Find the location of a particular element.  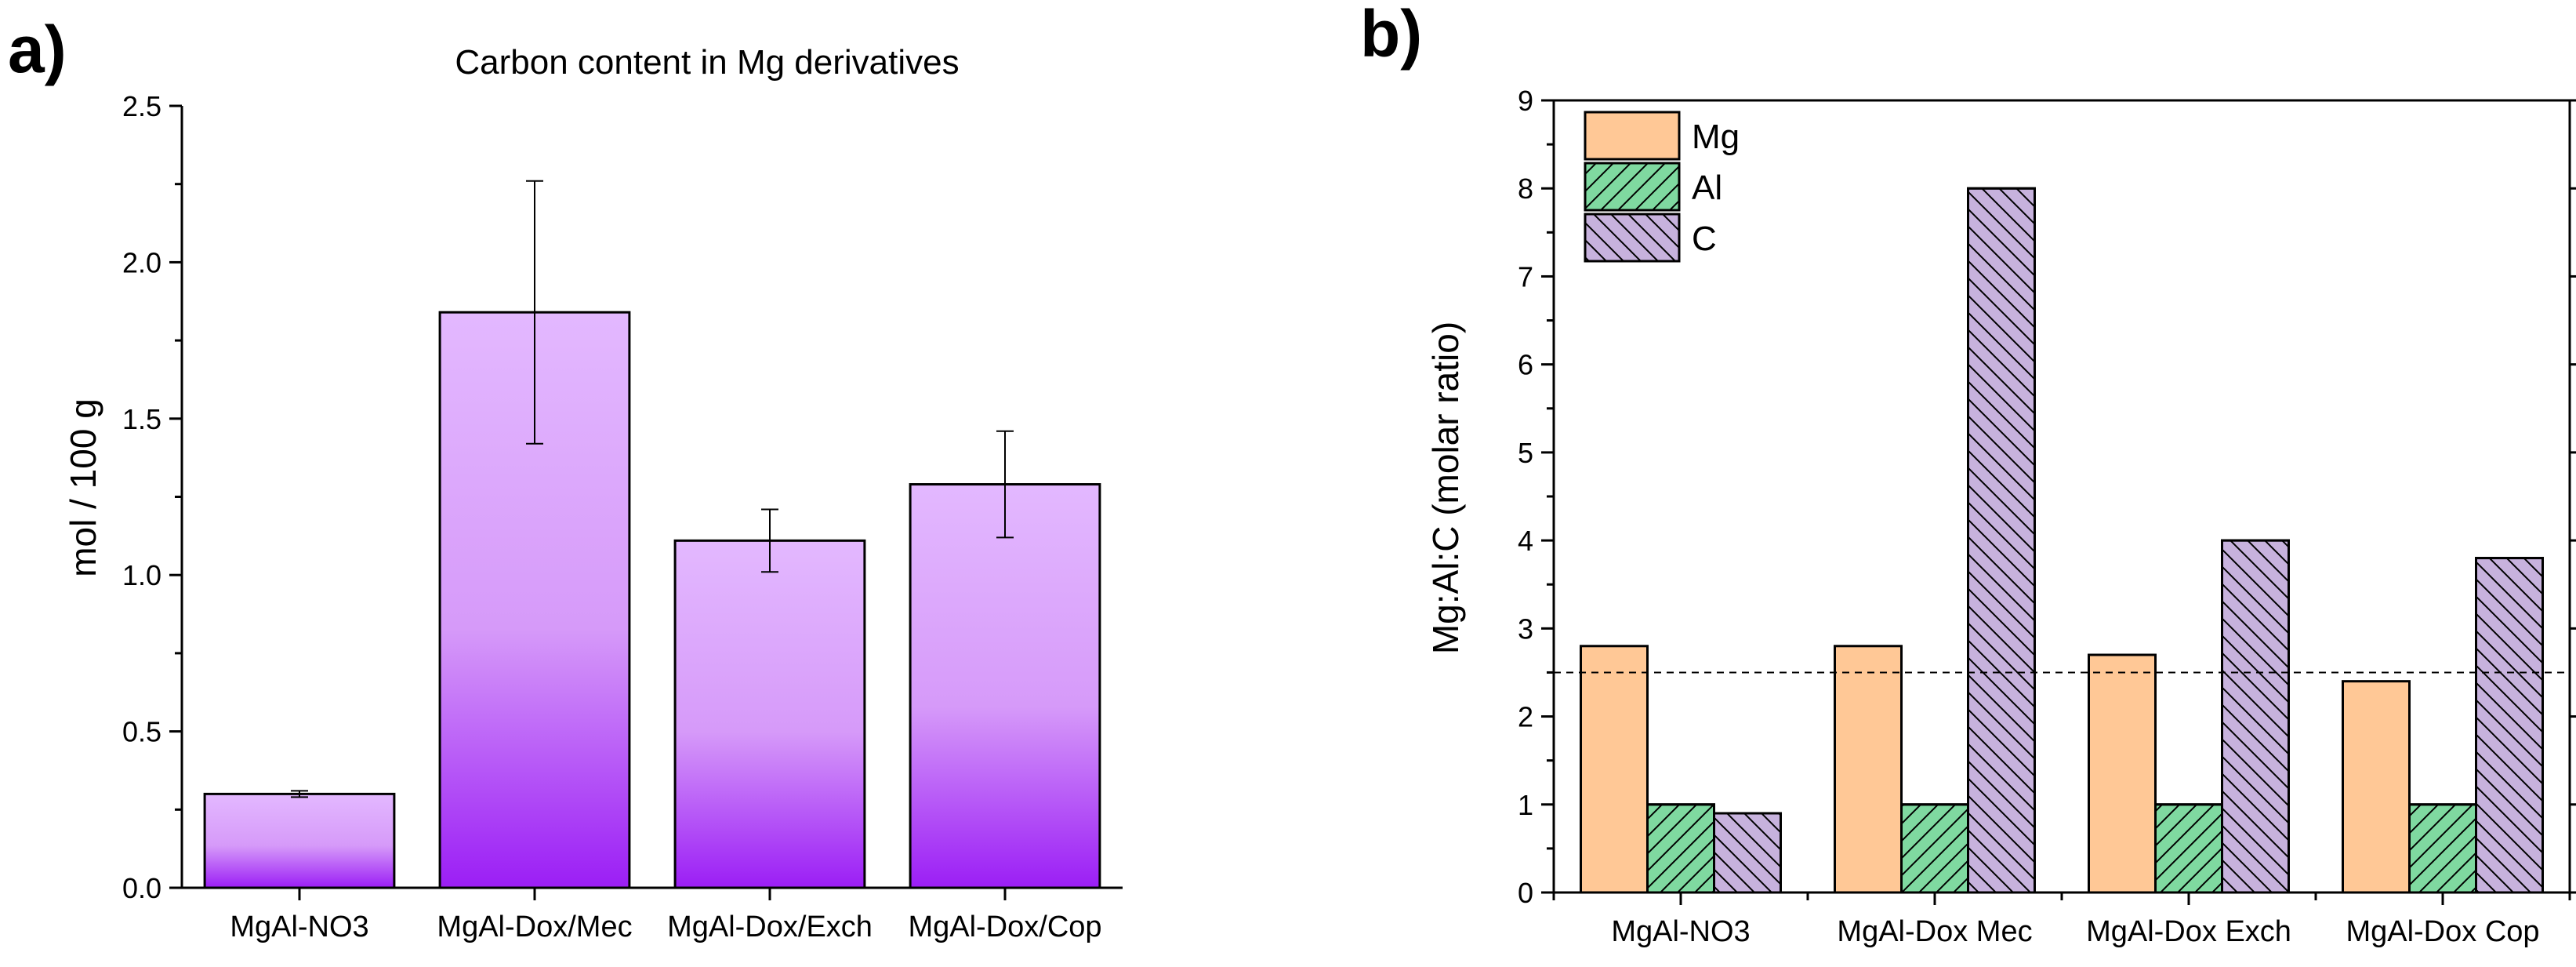

chart-a-y-tick-label: 1.0 is located at coordinates (142, 575).